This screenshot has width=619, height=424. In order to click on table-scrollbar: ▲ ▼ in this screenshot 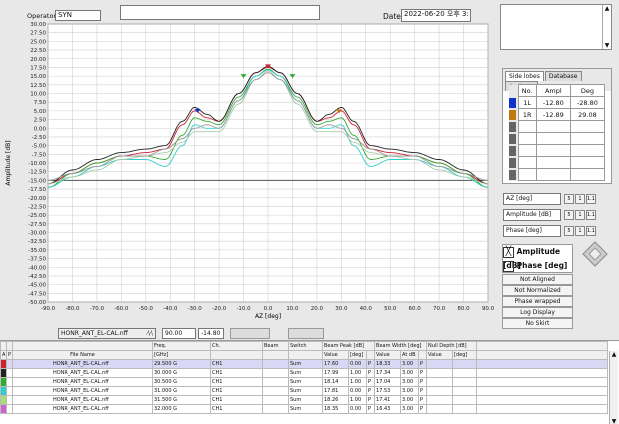, I will do `click(613, 387)`.